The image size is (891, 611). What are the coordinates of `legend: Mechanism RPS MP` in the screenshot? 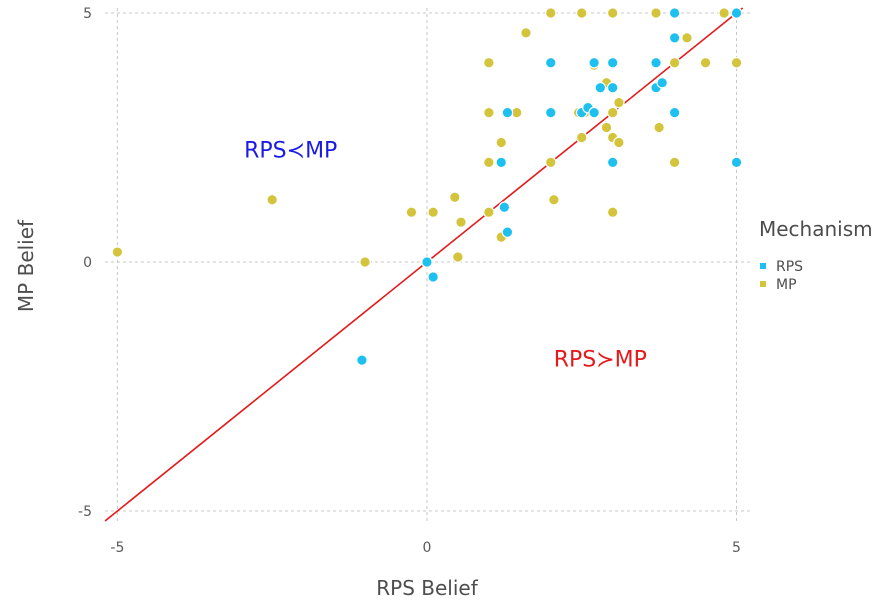 It's located at (816, 255).